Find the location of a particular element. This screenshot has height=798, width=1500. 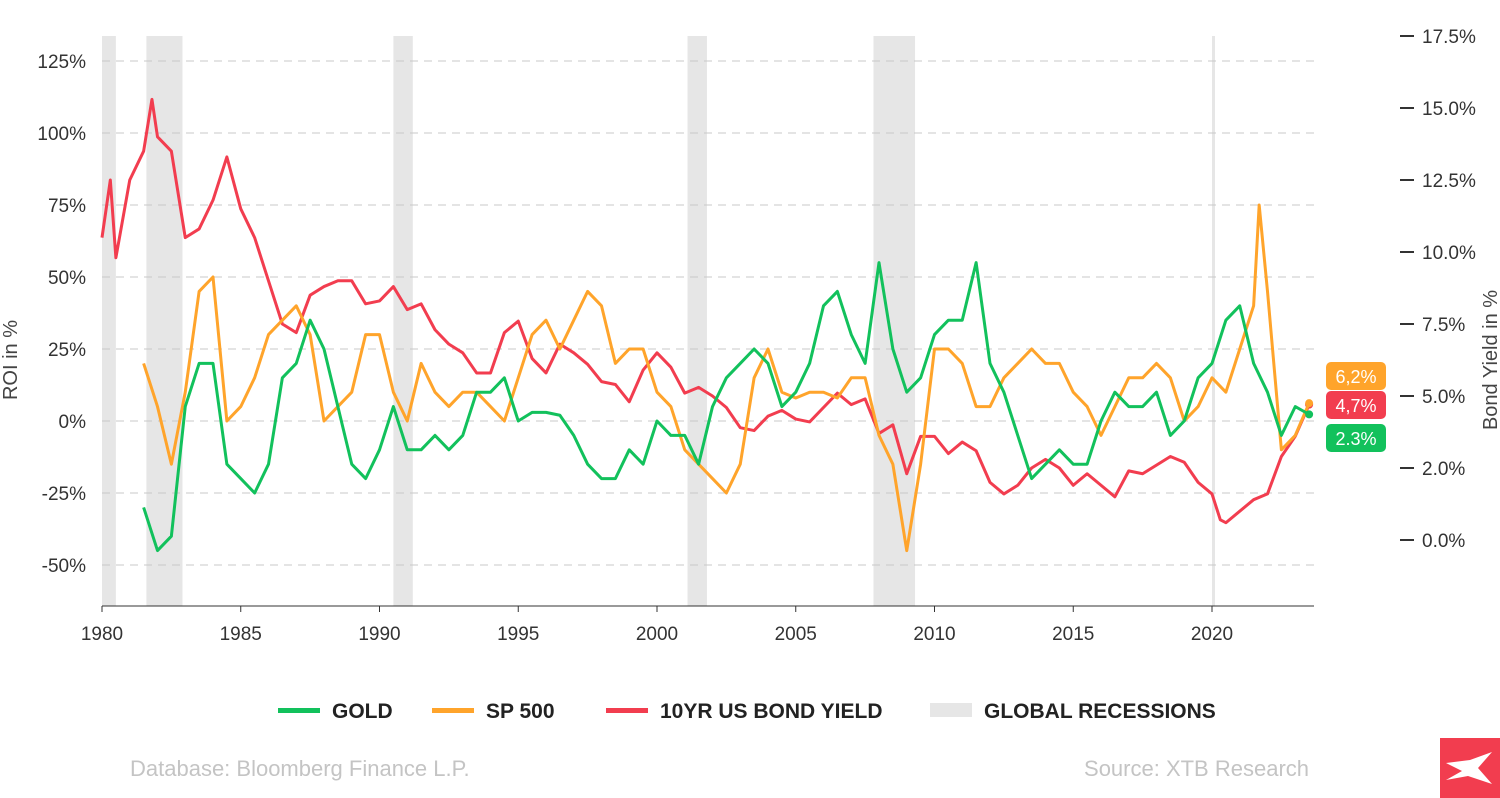

database-note: Database: Bloomberg Finance L.P. is located at coordinates (300, 768).